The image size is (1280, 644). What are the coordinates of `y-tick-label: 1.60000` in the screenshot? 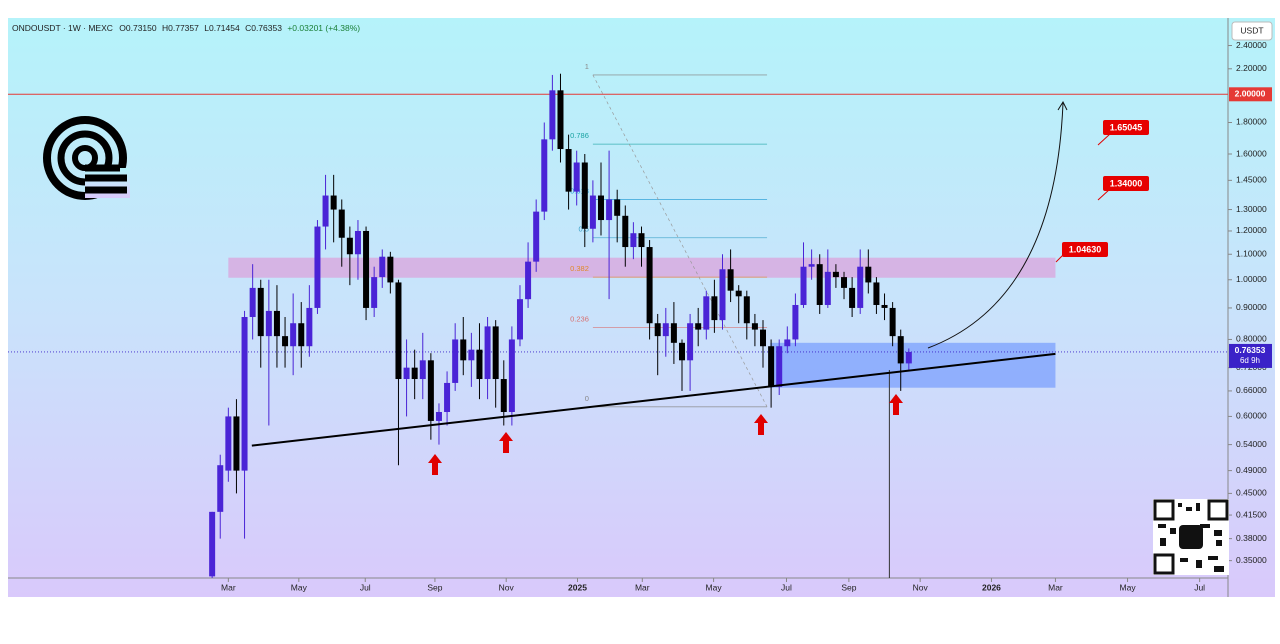 It's located at (1251, 153).